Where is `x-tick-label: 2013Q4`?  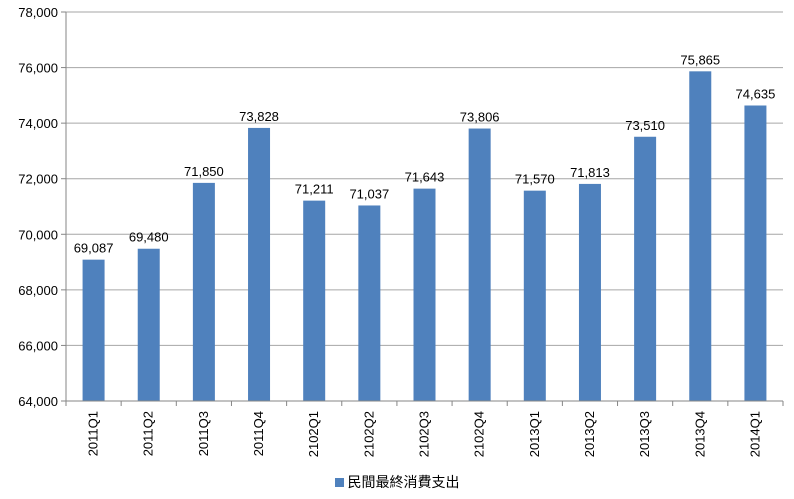 x-tick-label: 2013Q4 is located at coordinates (699, 434).